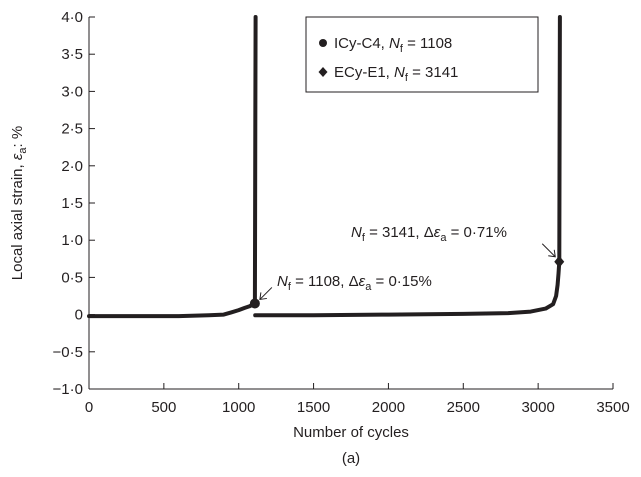 This screenshot has height=477, width=641. What do you see at coordinates (399, 232) in the screenshot?
I see `annotation-mid: = 3141, Δ` at bounding box center [399, 232].